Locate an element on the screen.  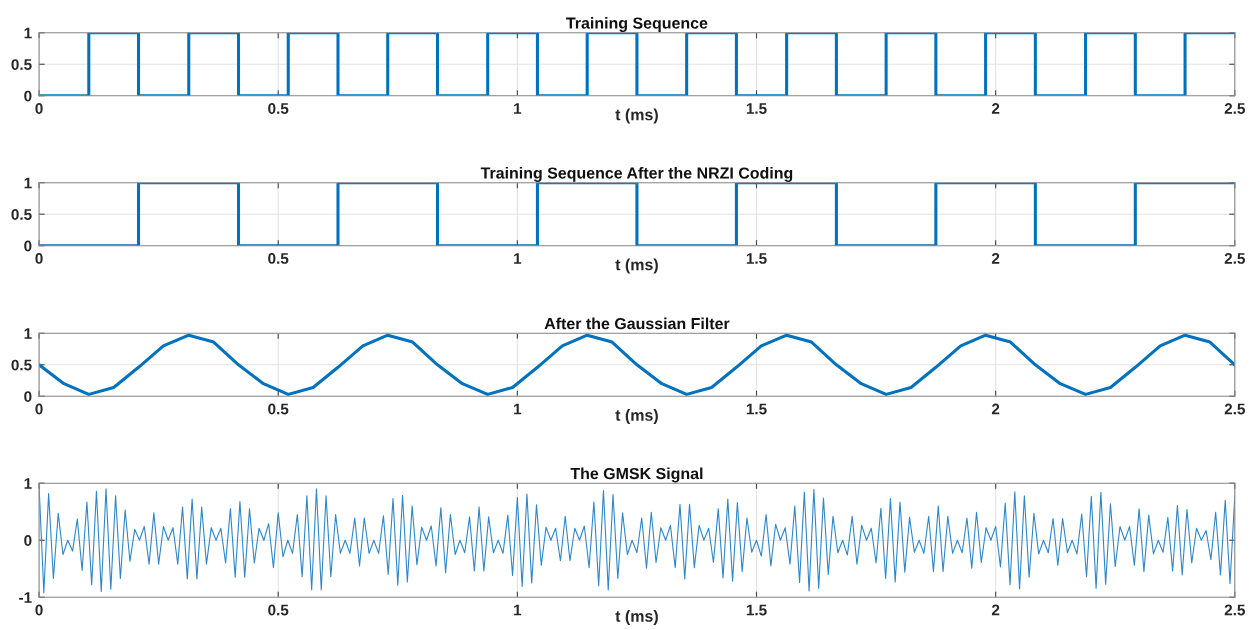
chart-title: After the Gaussian Filter is located at coordinates (637, 323).